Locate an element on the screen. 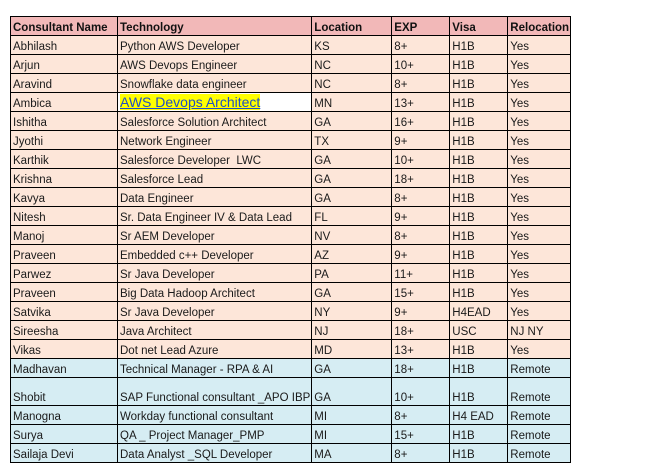 The image size is (669, 472). cell-technology: Sr AEM Developer is located at coordinates (214, 235).